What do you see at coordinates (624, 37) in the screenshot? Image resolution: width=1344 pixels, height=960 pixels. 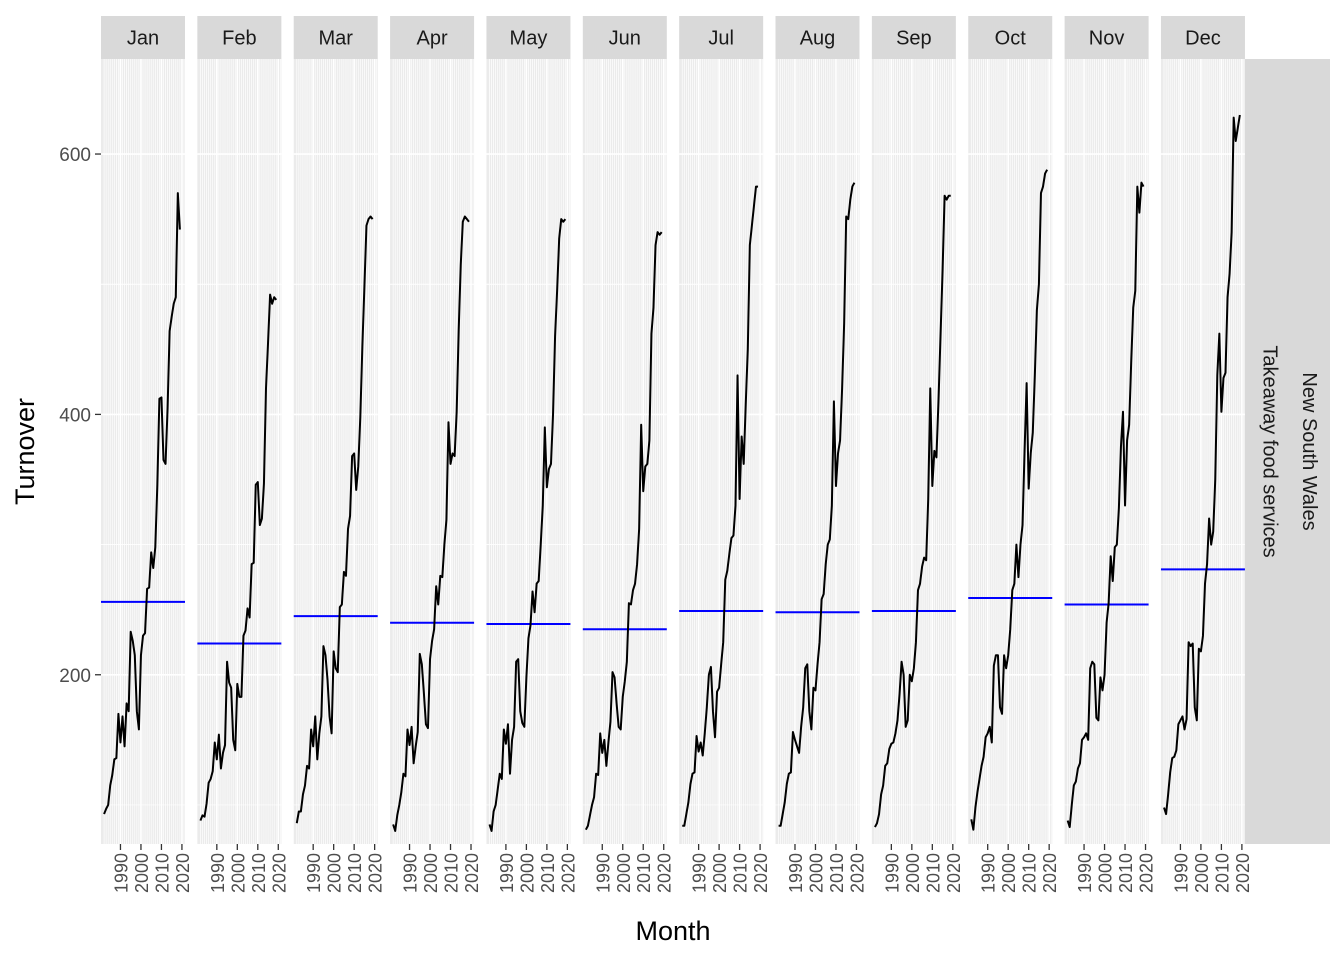 I see `strip-jun` at bounding box center [624, 37].